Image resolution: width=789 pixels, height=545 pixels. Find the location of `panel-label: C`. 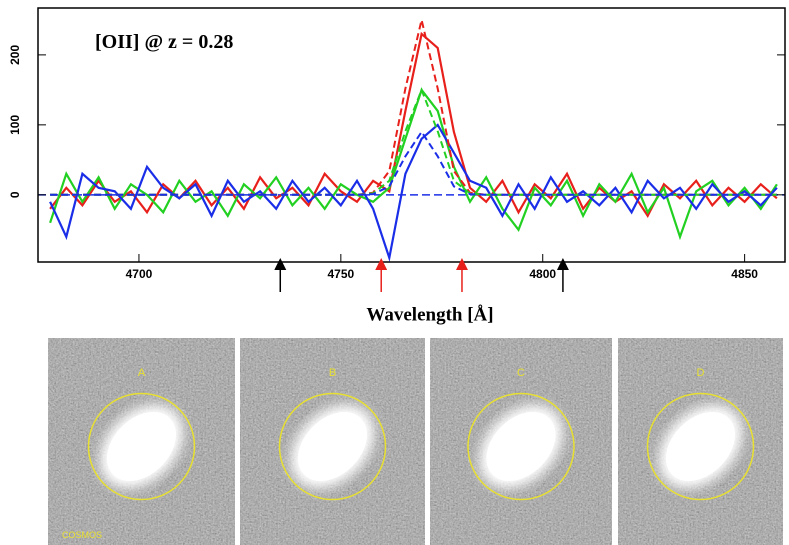

panel-label: C is located at coordinates (521, 373).